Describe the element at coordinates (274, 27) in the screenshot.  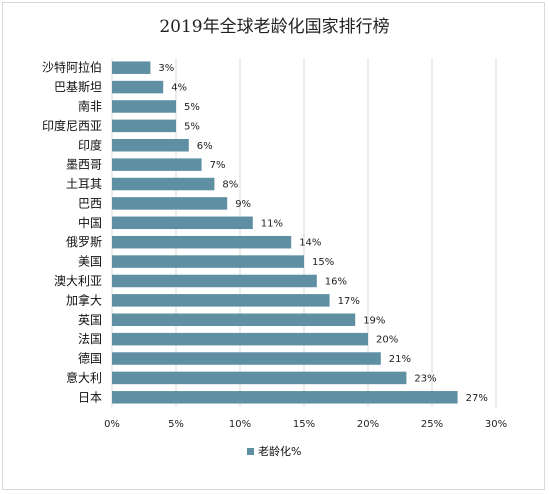
I see `chart-title: 2019年全球老龄化国家排行榜` at that location.